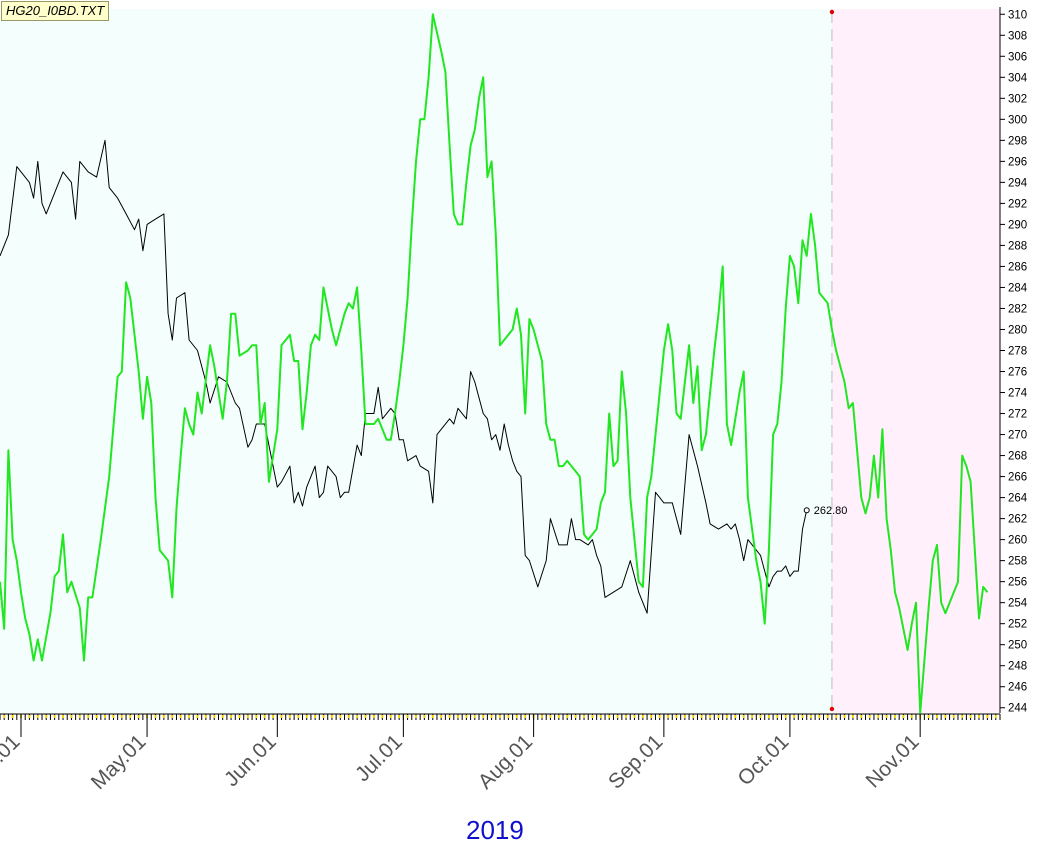 This screenshot has height=849, width=1063. I want to click on y-tick-label: 270, so click(1017, 436).